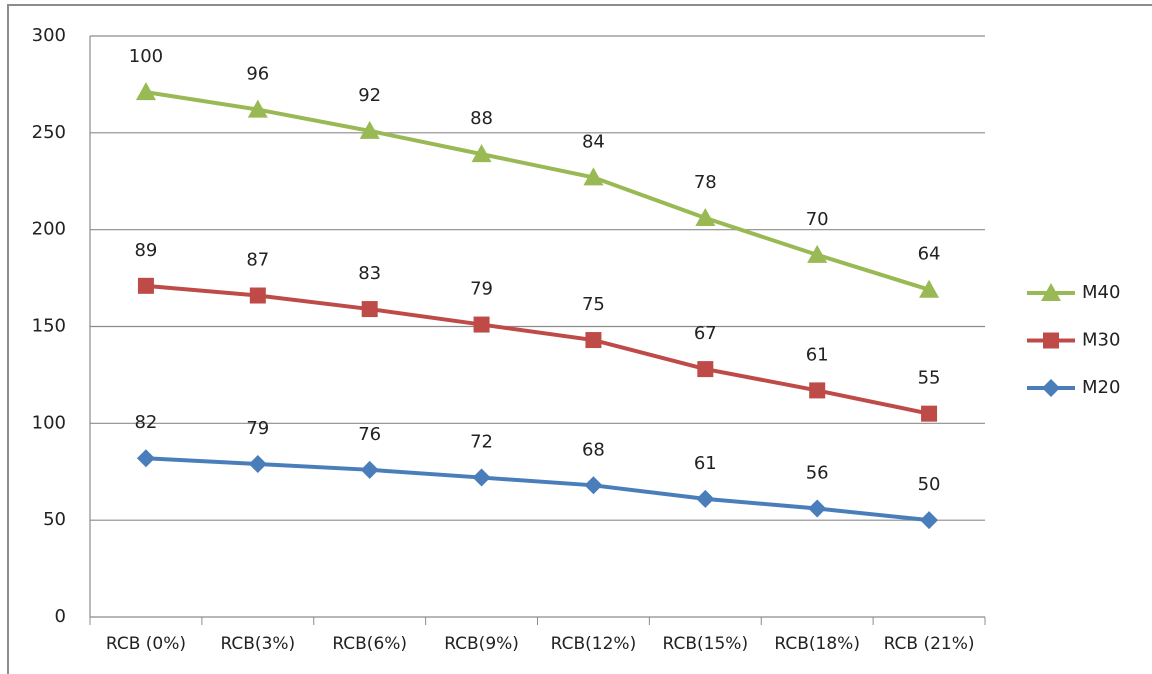 The width and height of the screenshot is (1152, 674). Describe the element at coordinates (1101, 387) in the screenshot. I see `legend-label: M20` at that location.